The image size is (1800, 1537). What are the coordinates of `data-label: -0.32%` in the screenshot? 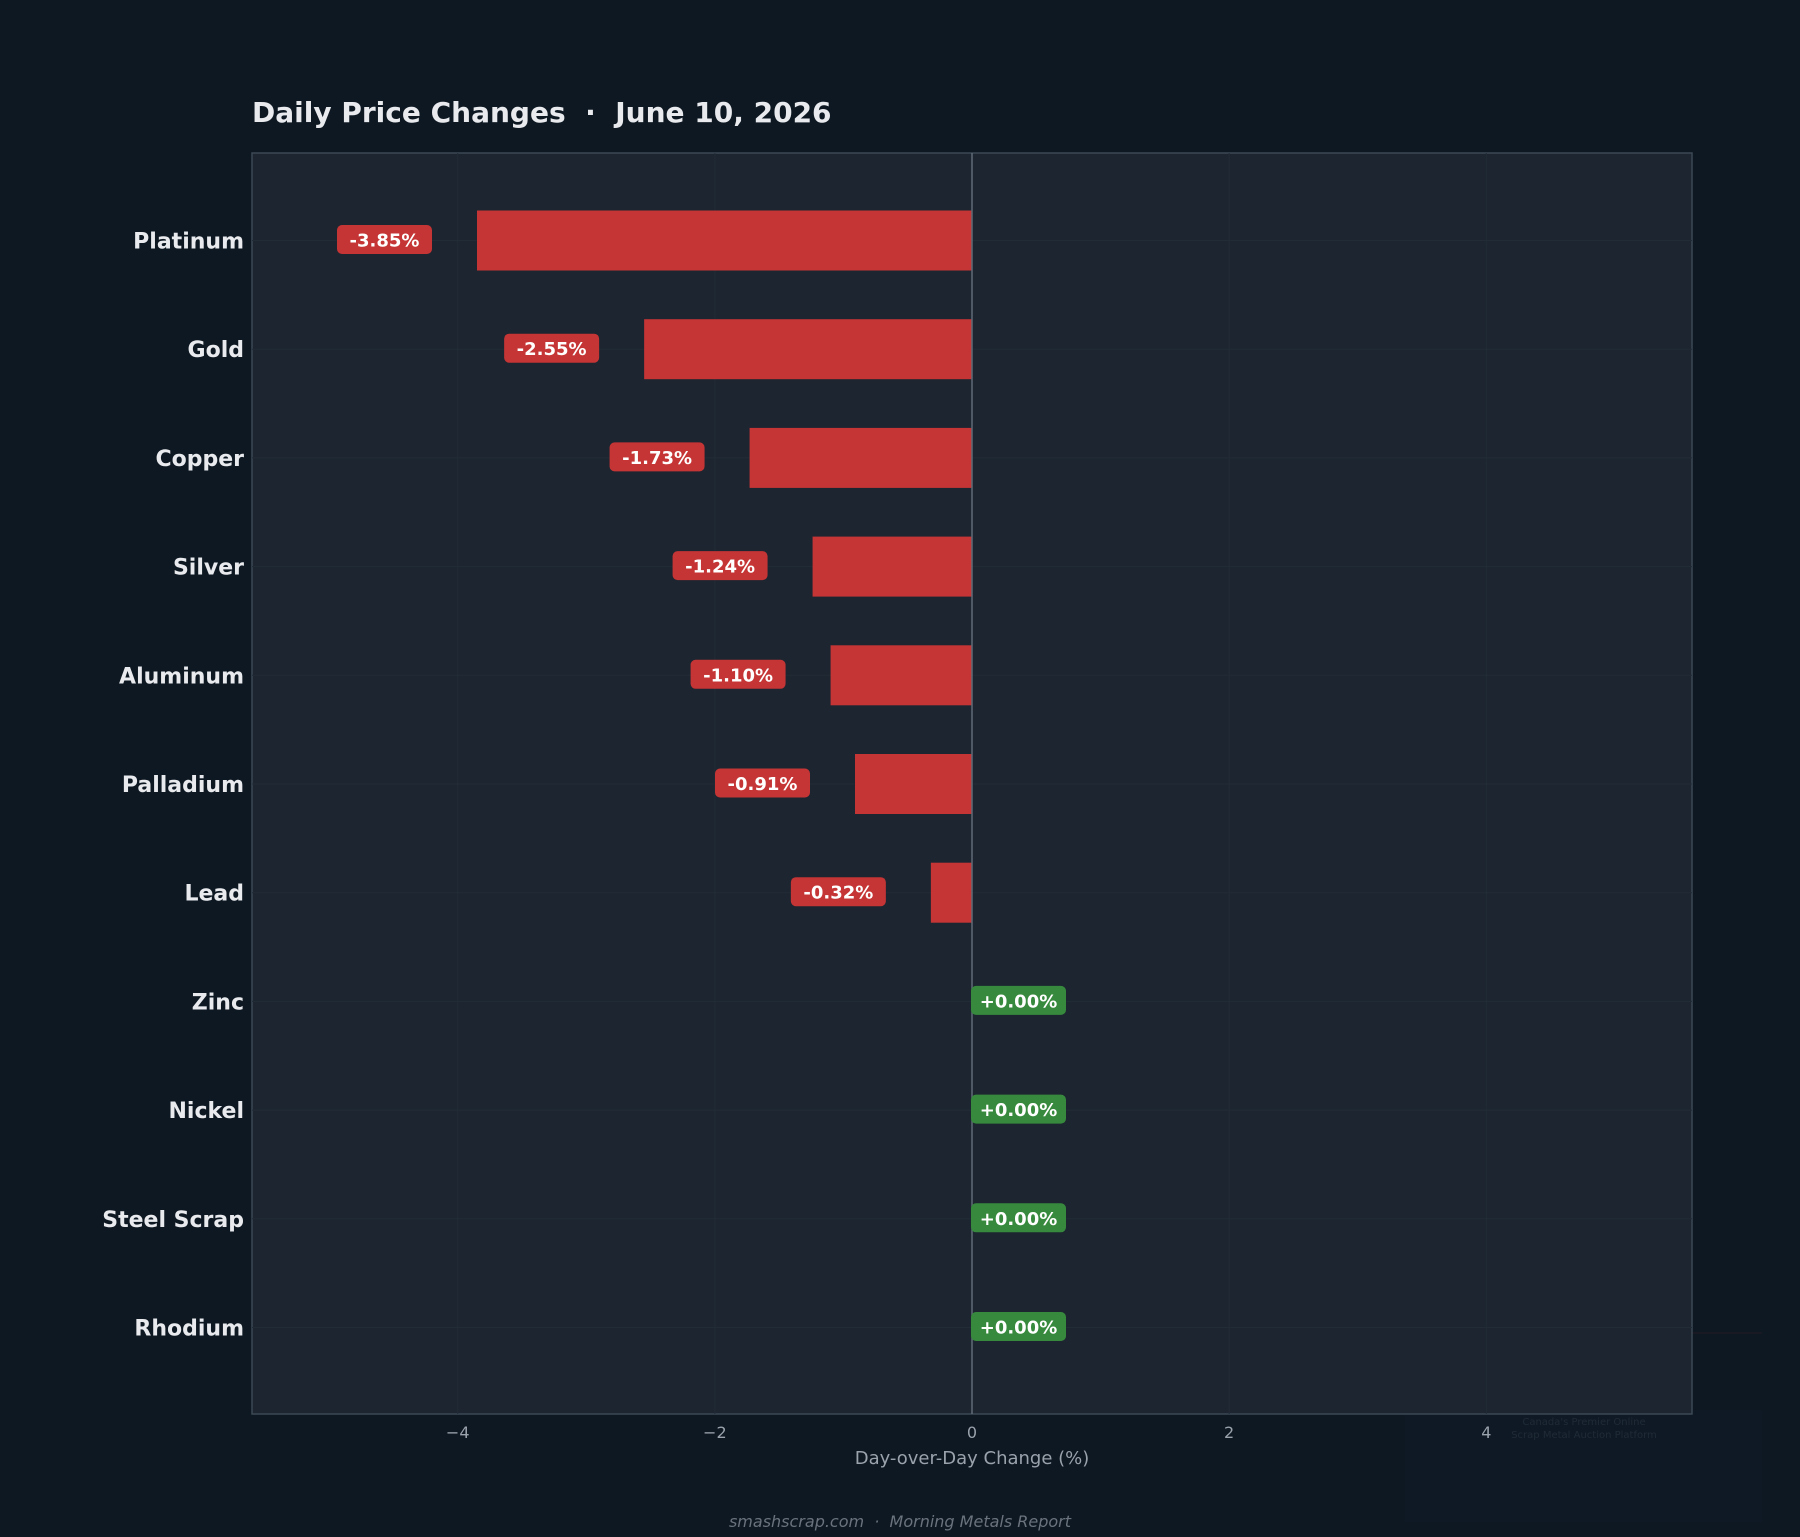 It's located at (838, 892).